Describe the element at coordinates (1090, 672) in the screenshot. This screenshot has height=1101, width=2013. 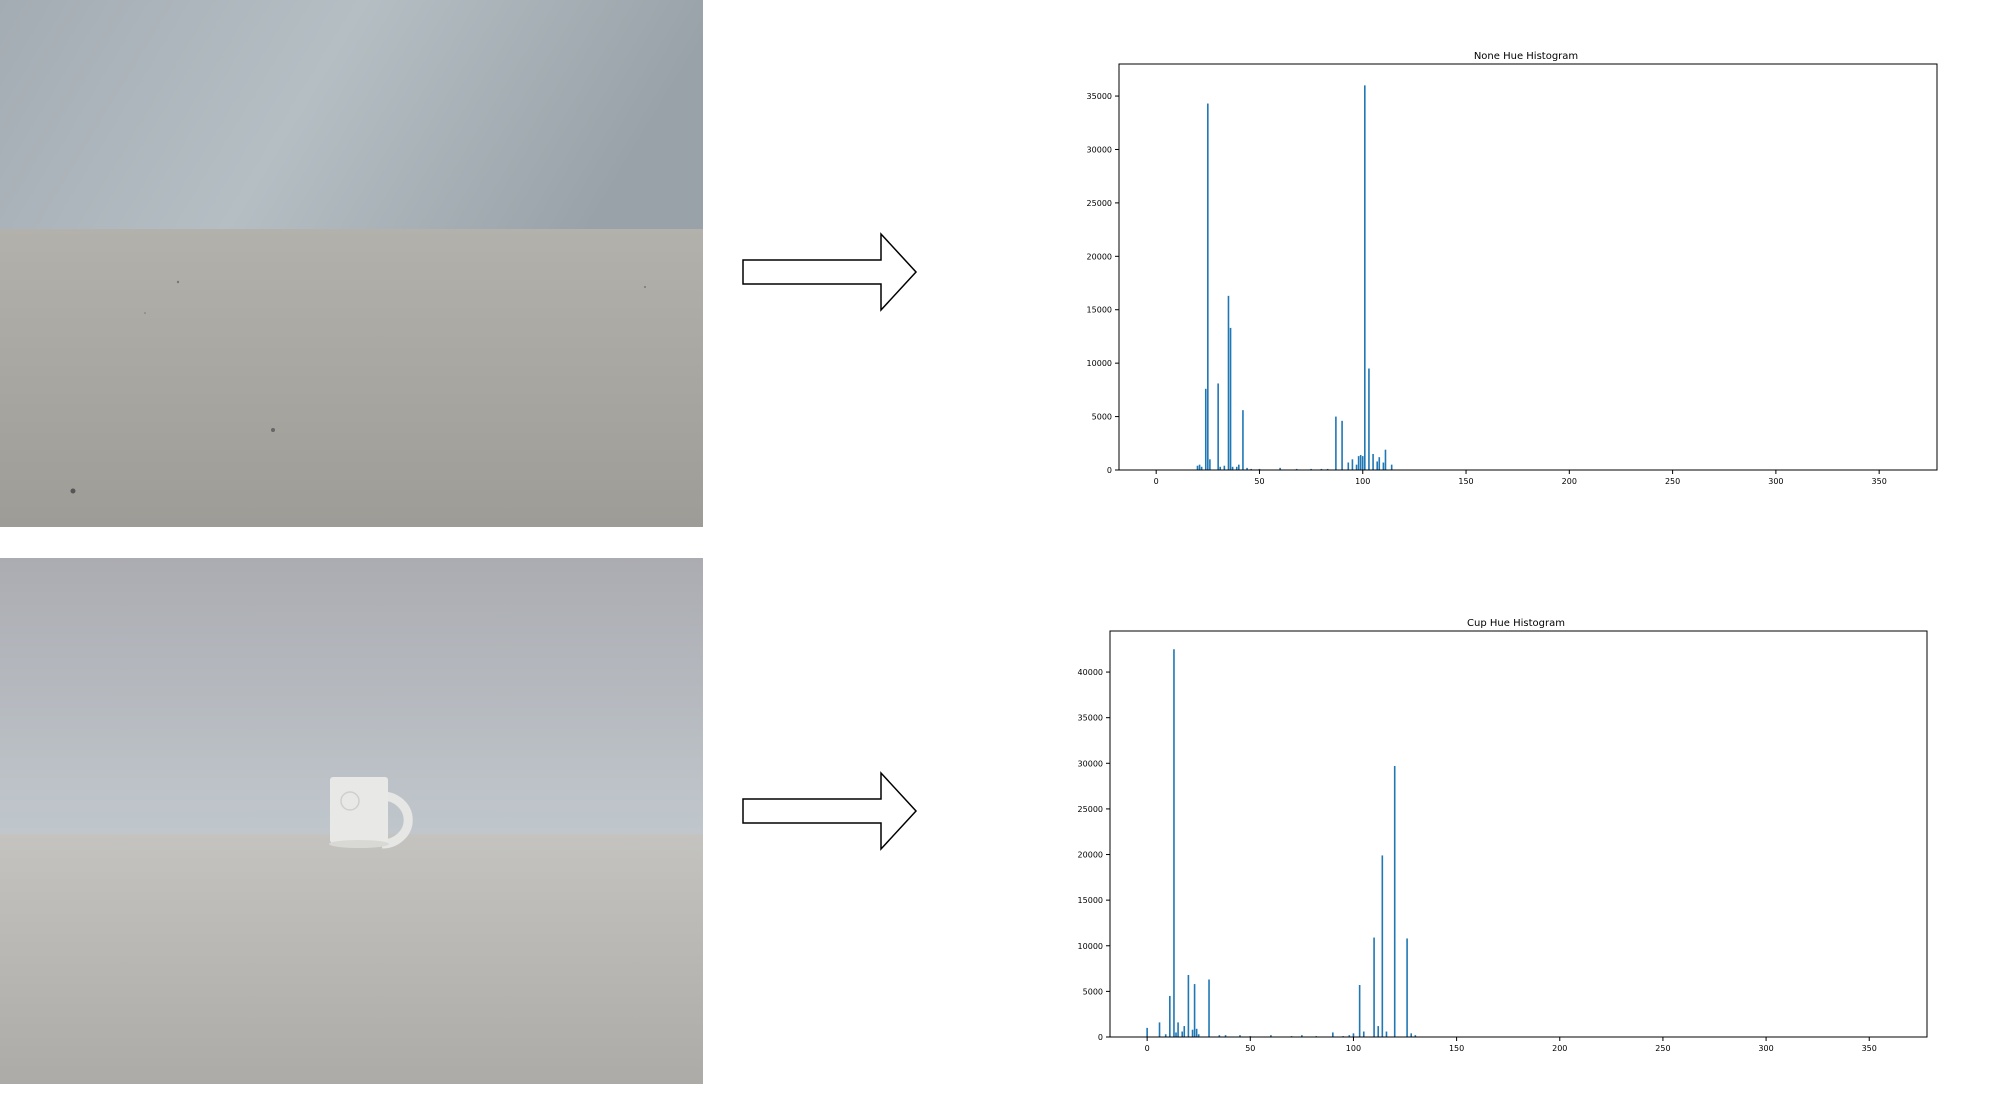
I see `y-tick-label: 40000` at that location.